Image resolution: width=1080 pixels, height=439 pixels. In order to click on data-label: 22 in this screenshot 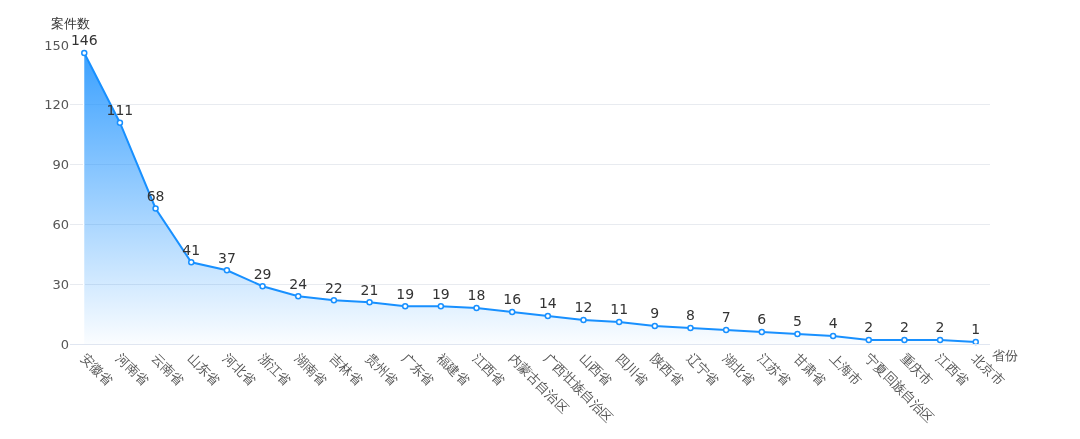, I will do `click(333, 287)`.